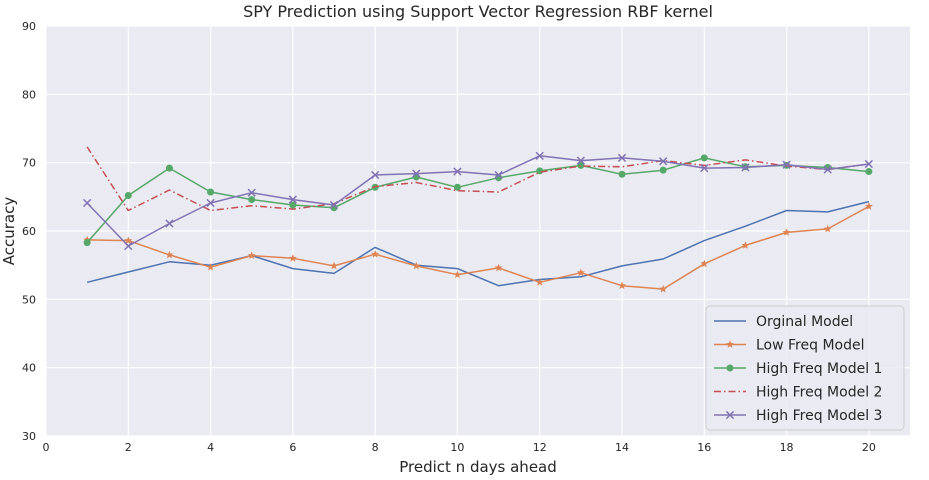 Image resolution: width=929 pixels, height=480 pixels. I want to click on legend-label: High Freq Model 1, so click(819, 369).